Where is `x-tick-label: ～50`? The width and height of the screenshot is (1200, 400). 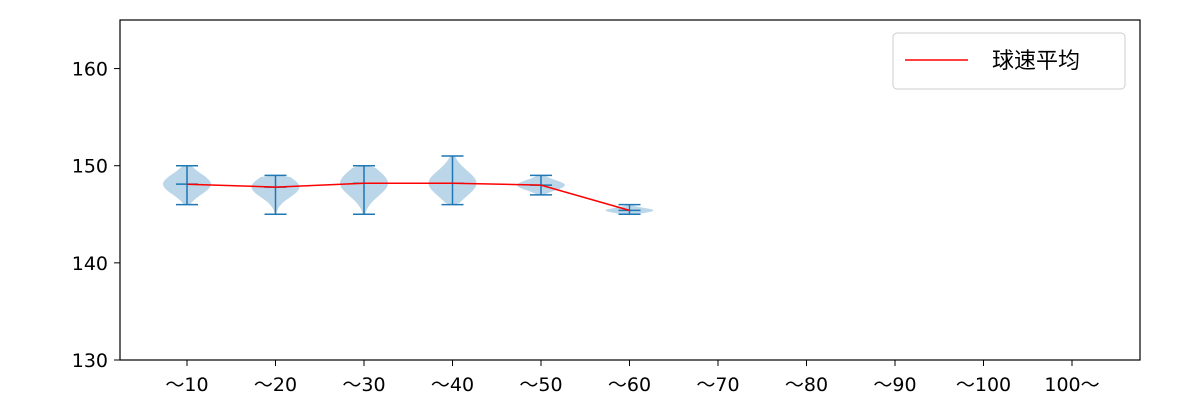
x-tick-label: ～50 is located at coordinates (540, 385).